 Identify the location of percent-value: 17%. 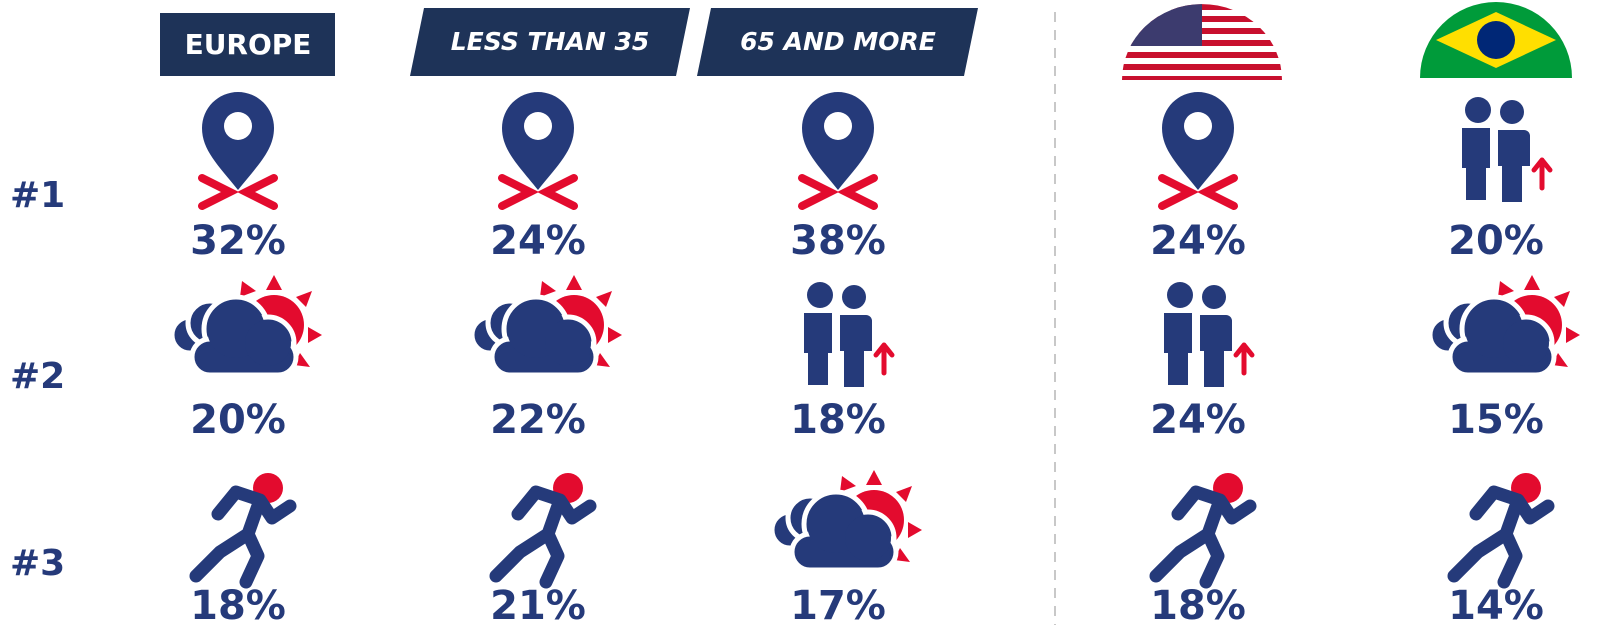
(838, 606).